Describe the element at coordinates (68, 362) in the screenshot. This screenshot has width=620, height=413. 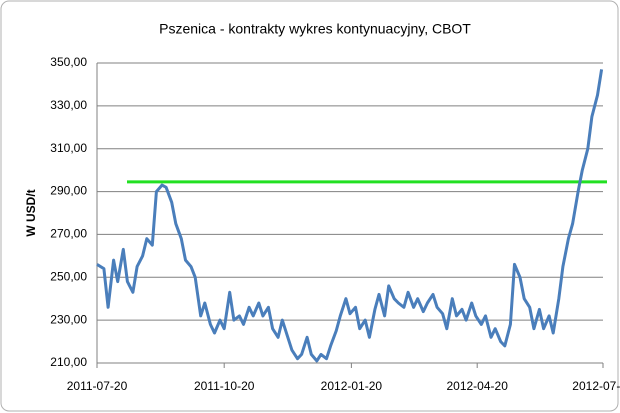
I see `y-tick-label: 210,00` at that location.